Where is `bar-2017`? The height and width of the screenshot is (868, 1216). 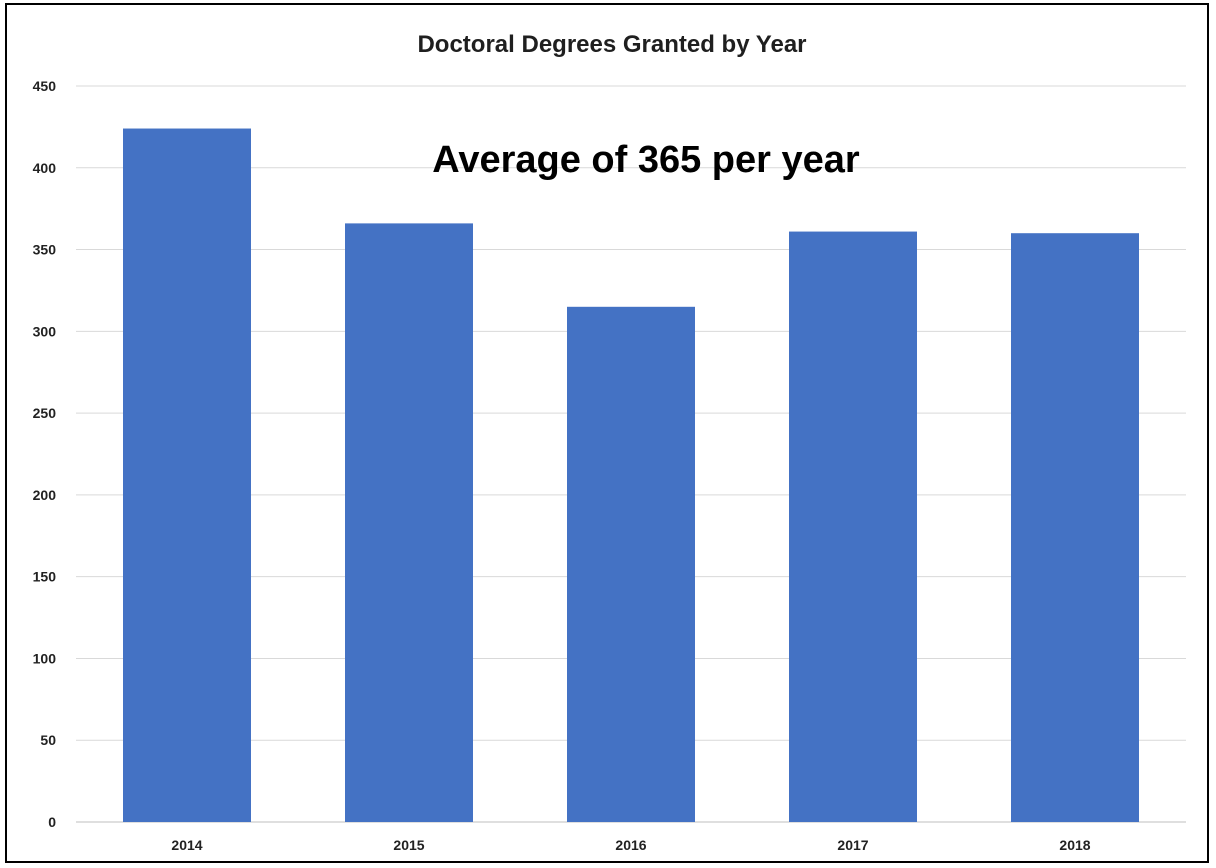
bar-2017 is located at coordinates (853, 526).